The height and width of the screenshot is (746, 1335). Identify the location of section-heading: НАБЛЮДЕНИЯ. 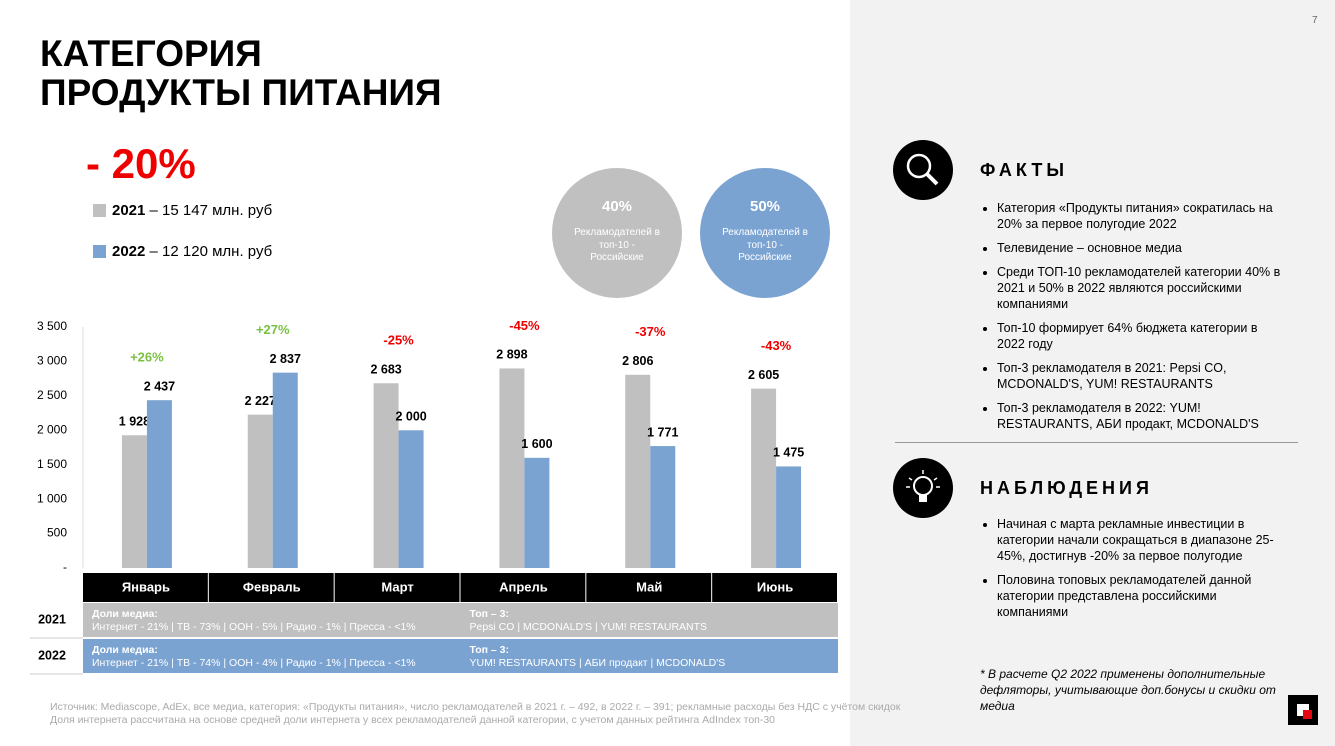
(1066, 488).